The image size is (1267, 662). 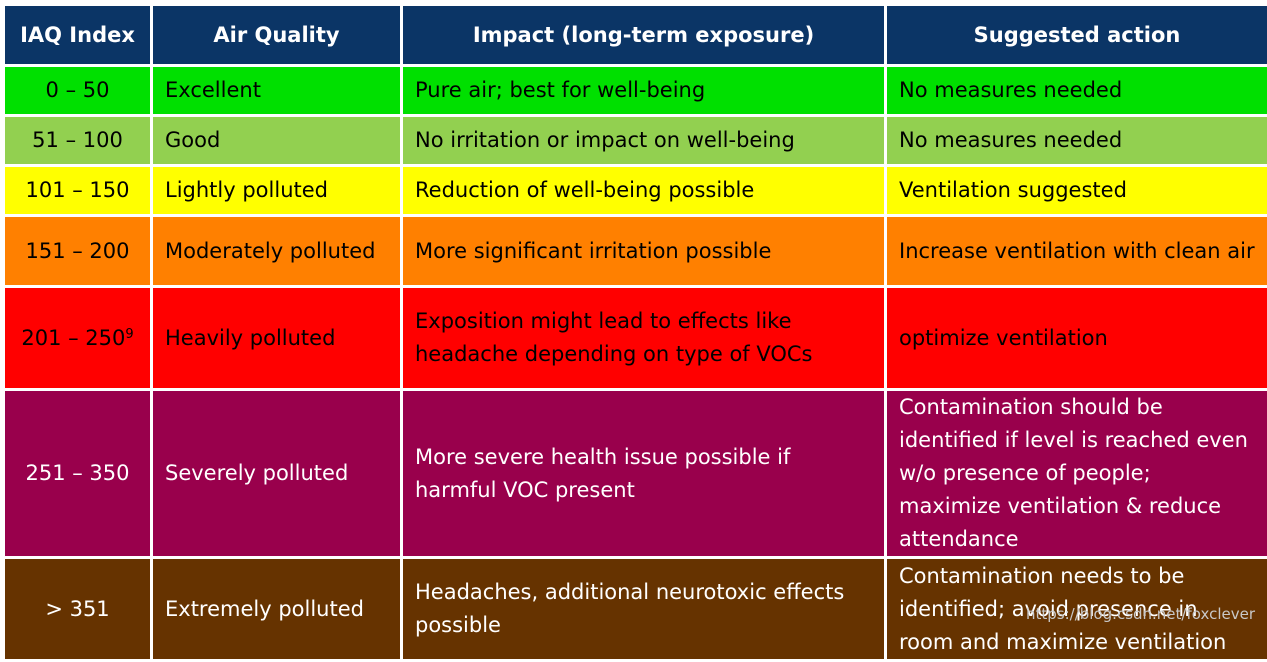 I want to click on cell-air-quality: Lightly polluted, so click(x=276, y=190).